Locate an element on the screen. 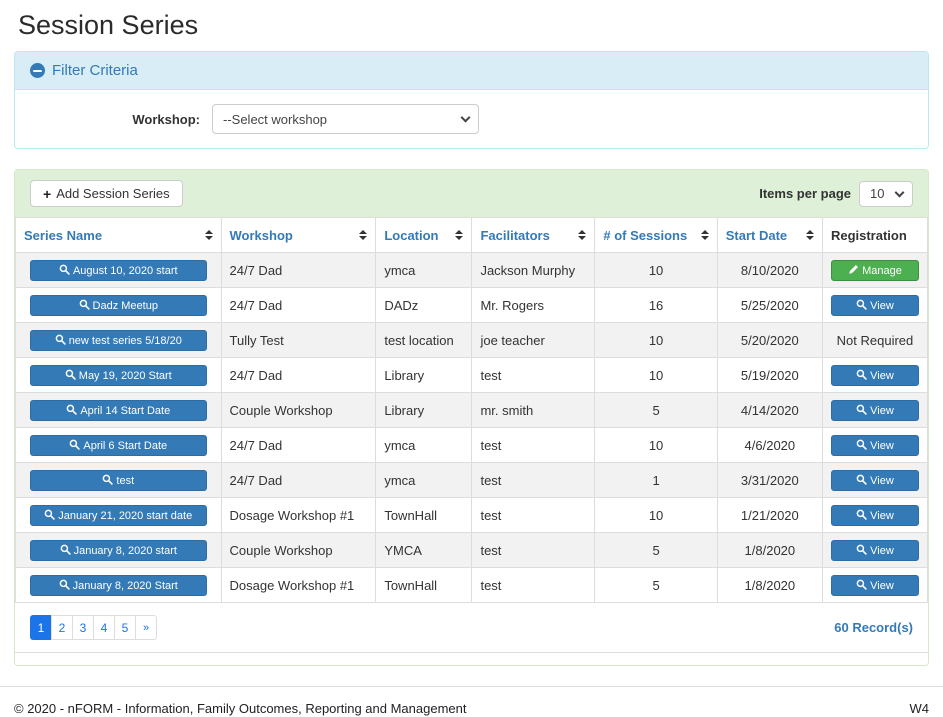  page-title: Session Series is located at coordinates (108, 25).